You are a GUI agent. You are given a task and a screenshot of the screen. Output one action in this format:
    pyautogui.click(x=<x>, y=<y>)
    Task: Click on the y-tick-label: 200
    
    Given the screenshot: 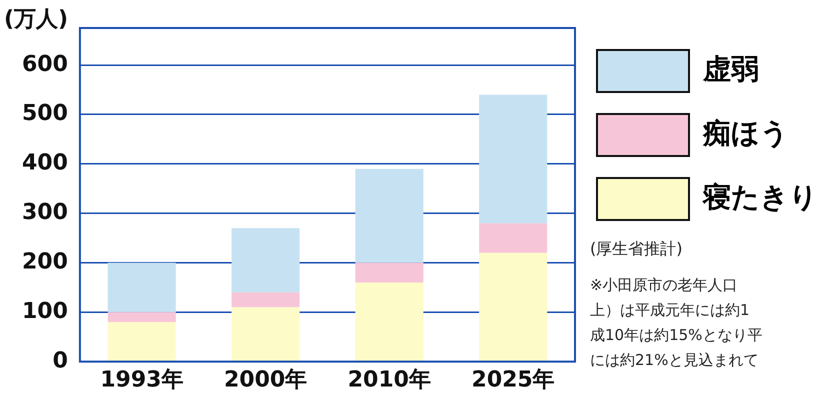 What is the action you would take?
    pyautogui.click(x=45, y=261)
    